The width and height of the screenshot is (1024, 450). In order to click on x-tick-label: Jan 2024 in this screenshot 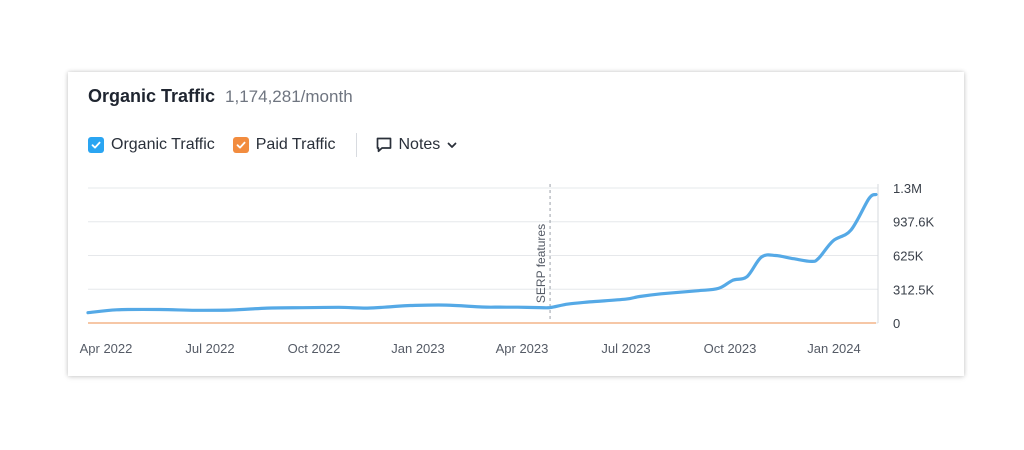, I will do `click(834, 348)`.